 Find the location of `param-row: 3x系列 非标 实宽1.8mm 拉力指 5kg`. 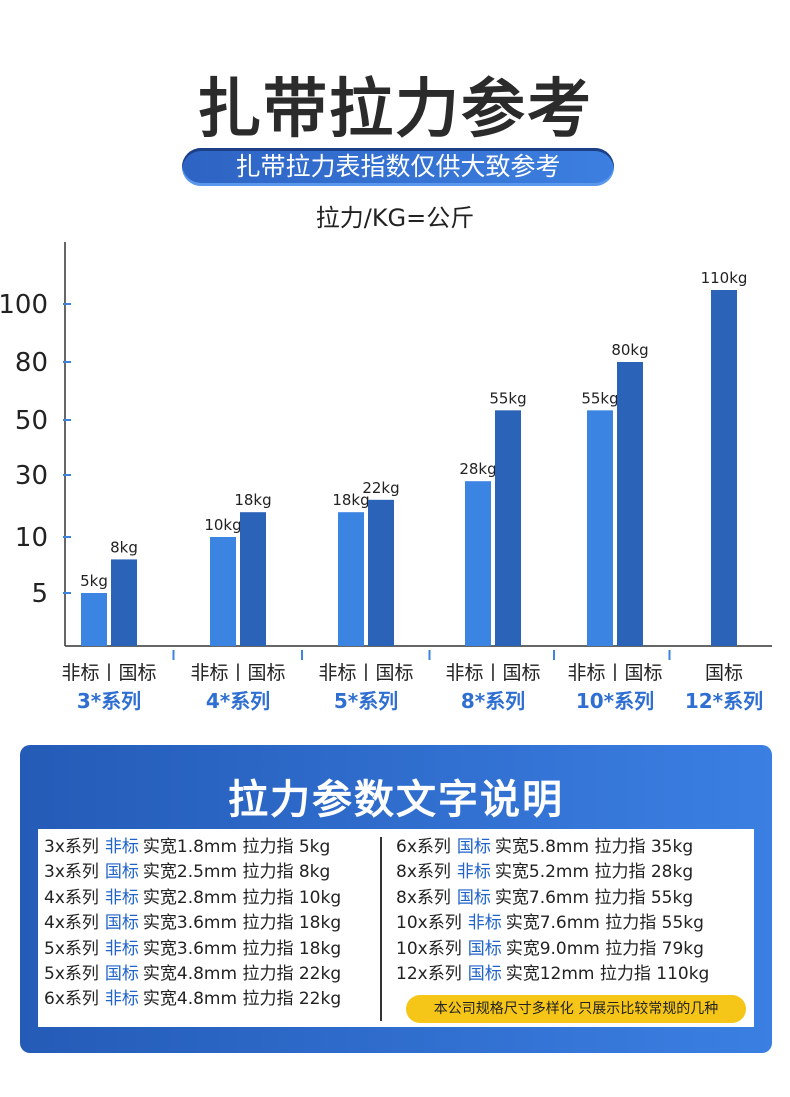

param-row: 3x系列 非标 实宽1.8mm 拉力指 5kg is located at coordinates (192, 847).